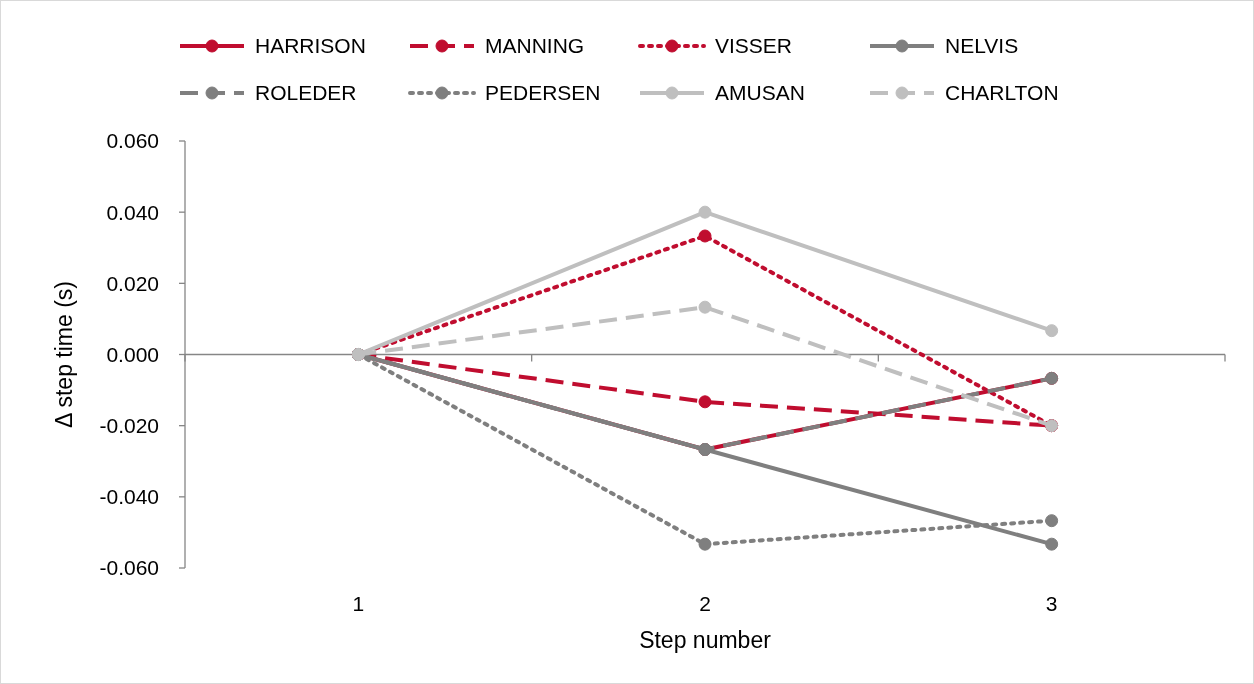 Image resolution: width=1254 pixels, height=684 pixels. Describe the element at coordinates (306, 93) in the screenshot. I see `legend-label: ROLEDER` at that location.